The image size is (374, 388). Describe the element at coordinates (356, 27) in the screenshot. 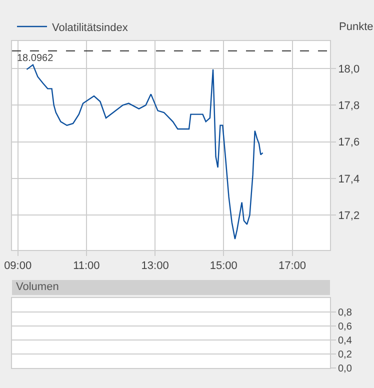

I see `y-axis-title: Punkte` at that location.